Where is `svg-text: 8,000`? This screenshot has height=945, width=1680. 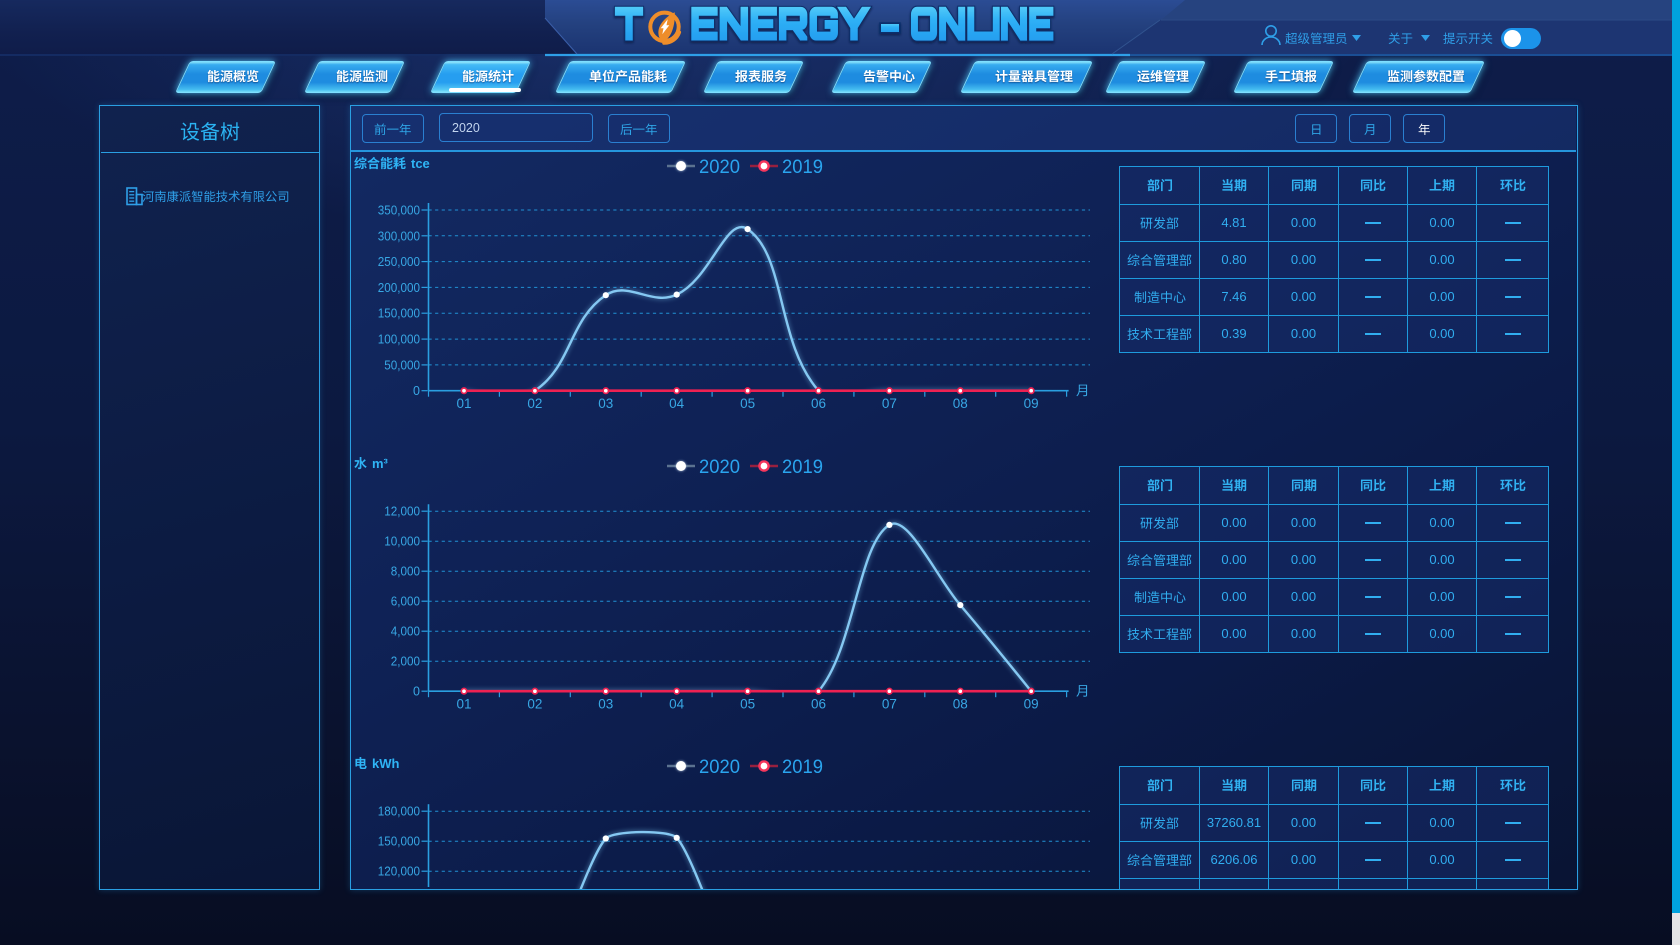
svg-text: 8,000 is located at coordinates (405, 572).